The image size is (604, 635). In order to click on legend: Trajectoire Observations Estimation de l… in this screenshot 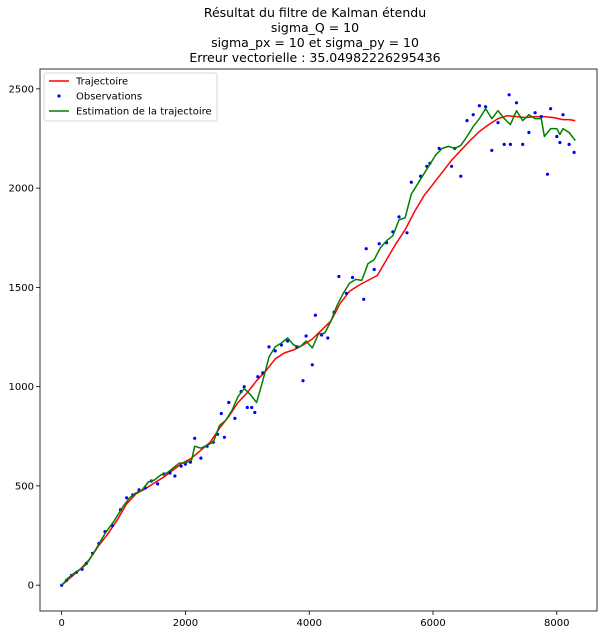, I will do `click(130, 97)`.